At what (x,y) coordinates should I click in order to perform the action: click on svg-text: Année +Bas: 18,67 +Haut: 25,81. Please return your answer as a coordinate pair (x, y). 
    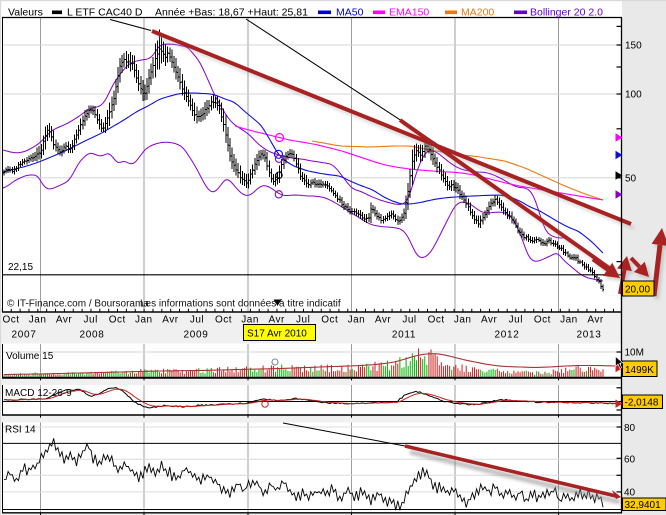
    Looking at the image, I should click on (231, 13).